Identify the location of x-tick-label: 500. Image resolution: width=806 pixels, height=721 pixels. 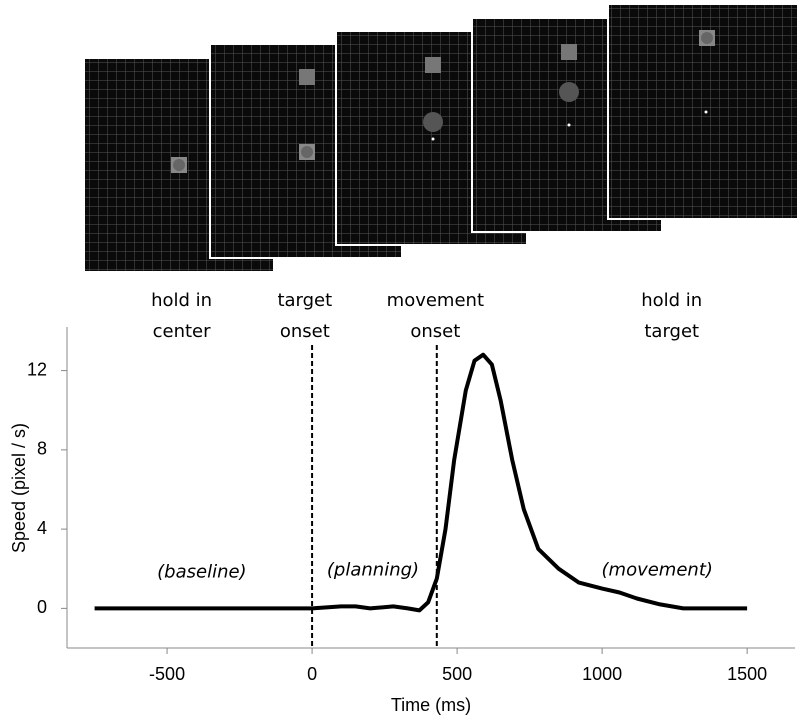
(457, 674).